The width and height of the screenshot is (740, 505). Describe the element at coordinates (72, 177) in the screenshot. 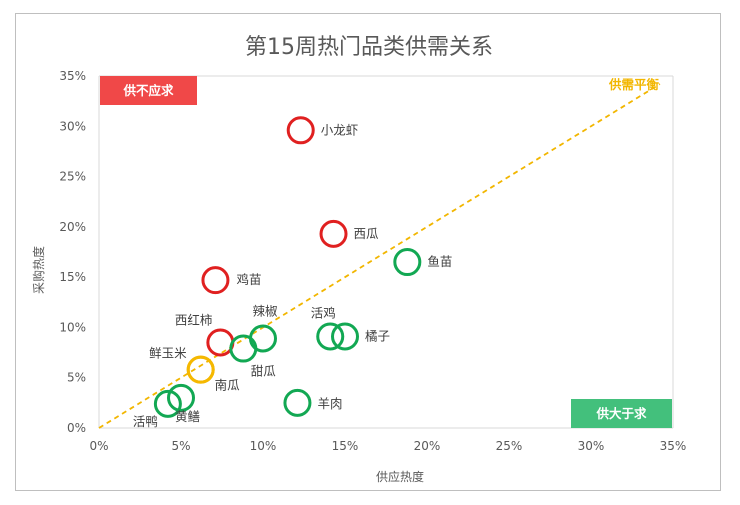

I see `y-tick-label: 25%` at that location.